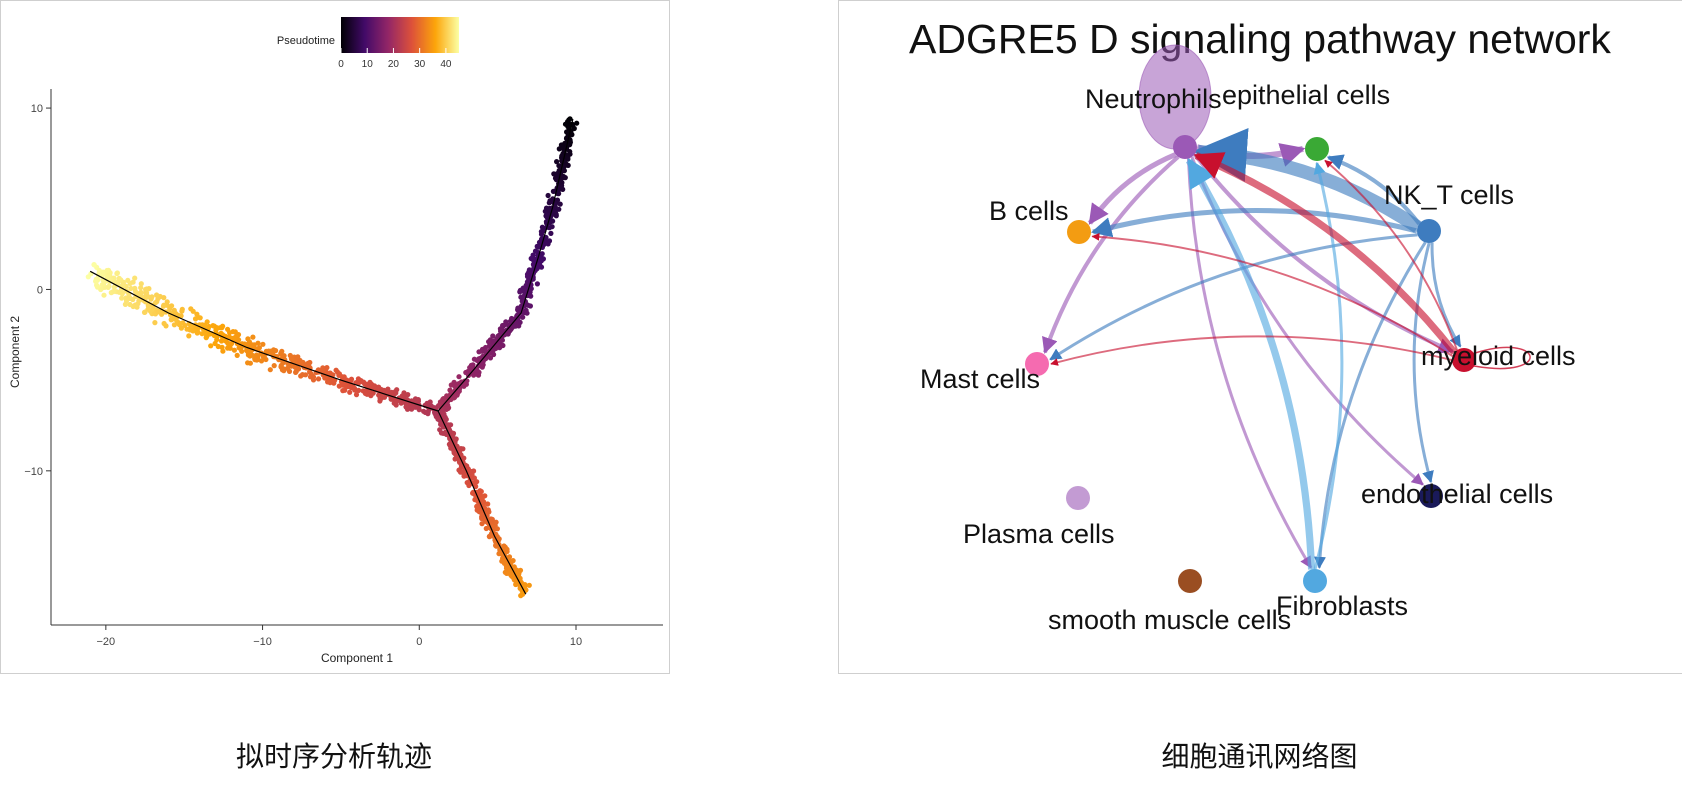  I want to click on network-node-label: Fibroblasts, so click(1342, 606).